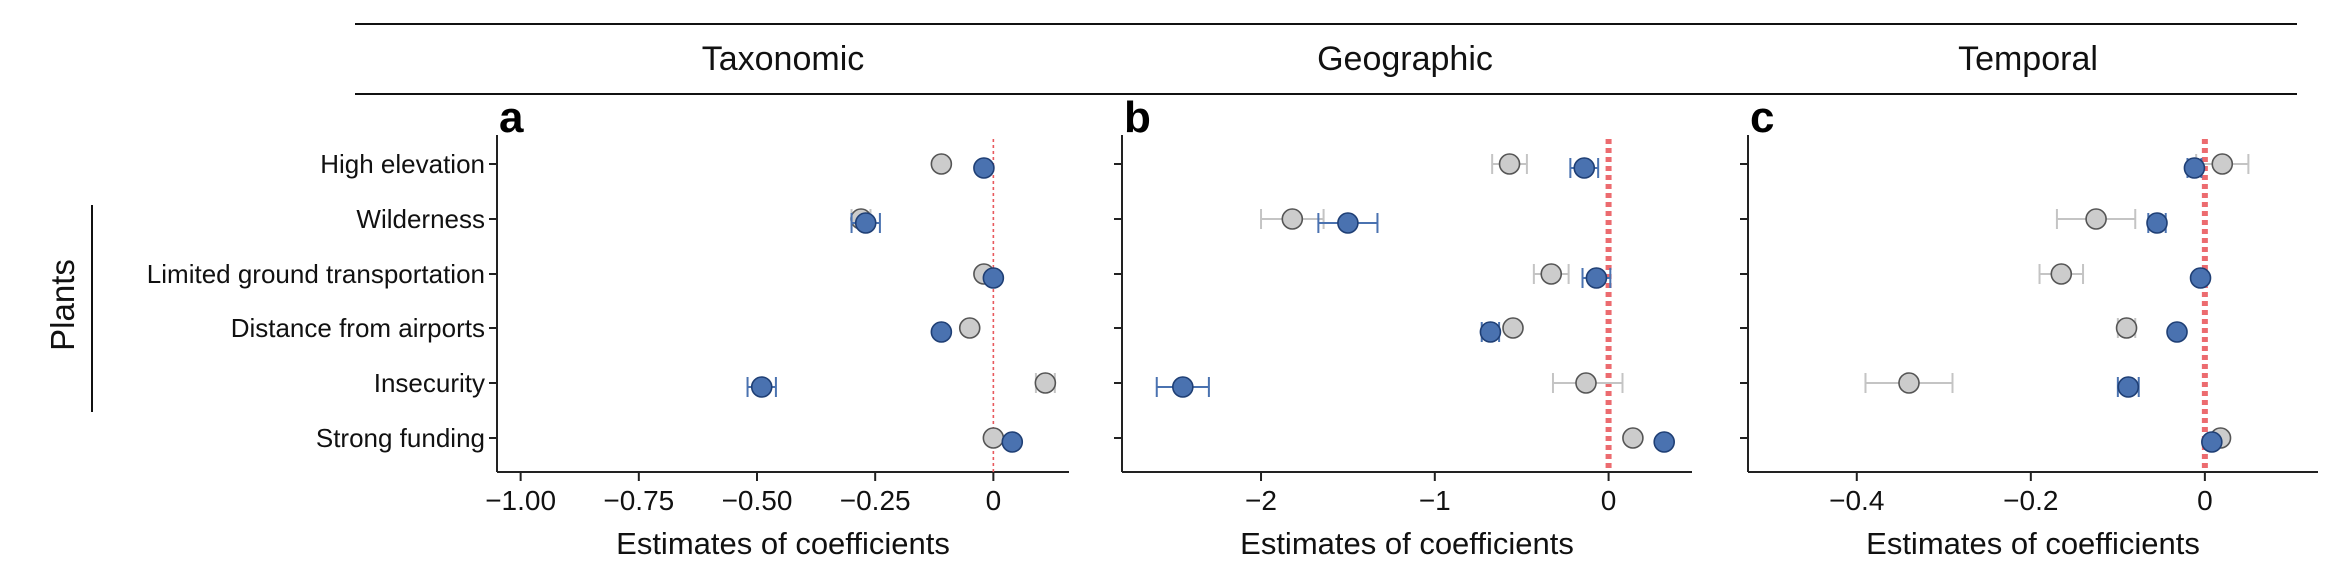  Describe the element at coordinates (402, 164) in the screenshot. I see `category-label: High elevation` at that location.